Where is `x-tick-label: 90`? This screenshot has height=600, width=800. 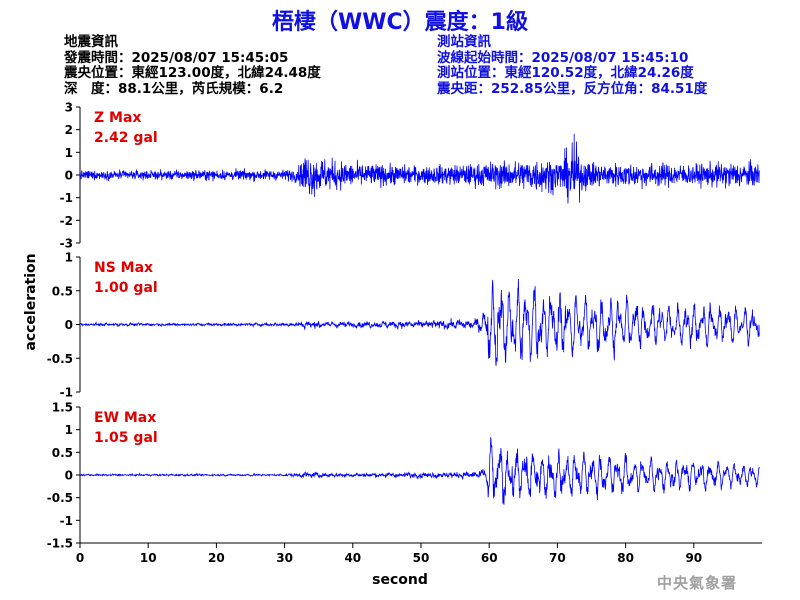
x-tick-label: 90 is located at coordinates (693, 558).